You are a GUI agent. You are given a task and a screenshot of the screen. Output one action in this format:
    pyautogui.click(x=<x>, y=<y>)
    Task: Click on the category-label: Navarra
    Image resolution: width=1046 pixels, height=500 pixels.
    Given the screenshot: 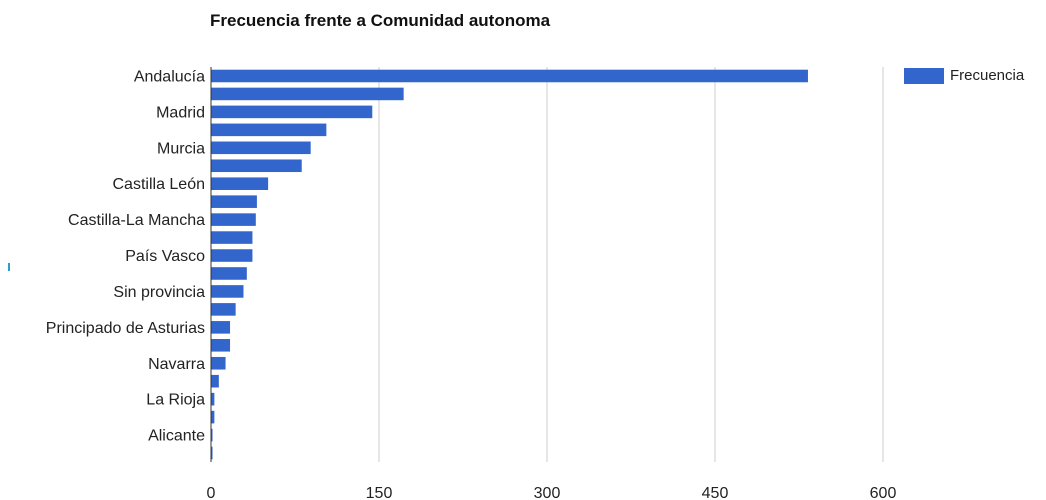 What is the action you would take?
    pyautogui.click(x=176, y=364)
    